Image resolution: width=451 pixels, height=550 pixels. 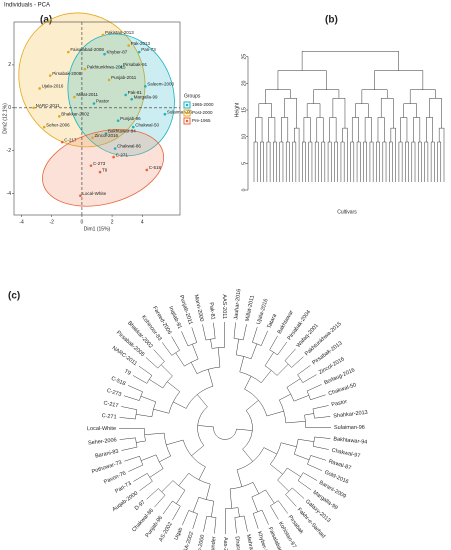 I want to click on point-label: NARC-2011, so click(x=48, y=105).